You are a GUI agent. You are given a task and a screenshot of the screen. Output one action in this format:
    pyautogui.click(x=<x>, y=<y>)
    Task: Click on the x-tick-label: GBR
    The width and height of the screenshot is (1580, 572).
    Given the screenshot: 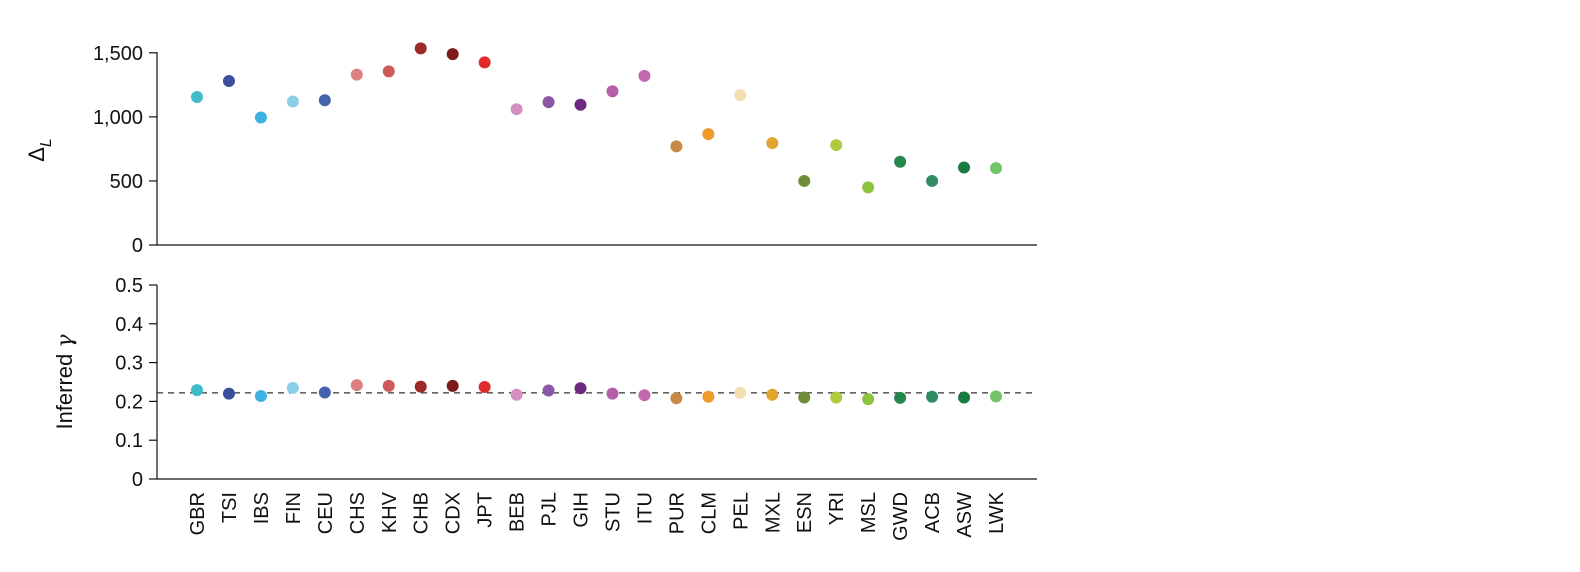 What is the action you would take?
    pyautogui.click(x=198, y=513)
    